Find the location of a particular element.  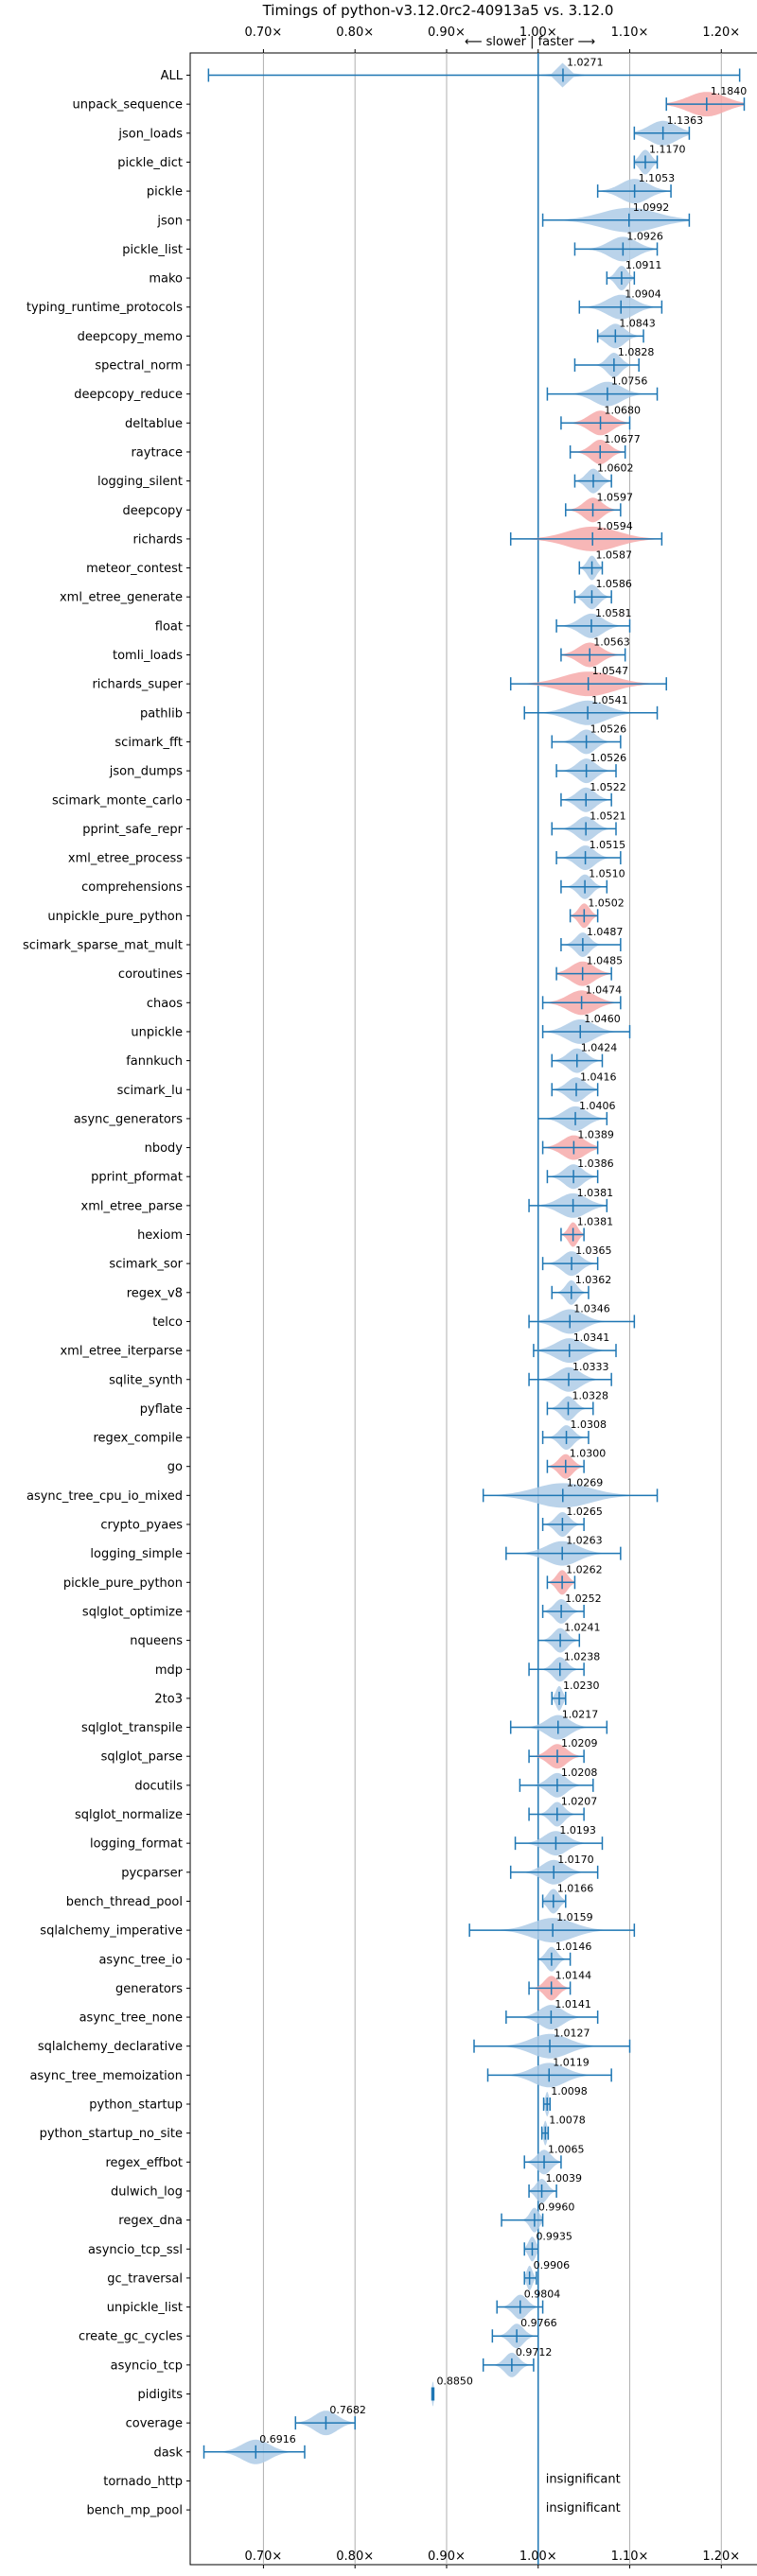

mean-value-label: 1.0563 is located at coordinates (611, 642).